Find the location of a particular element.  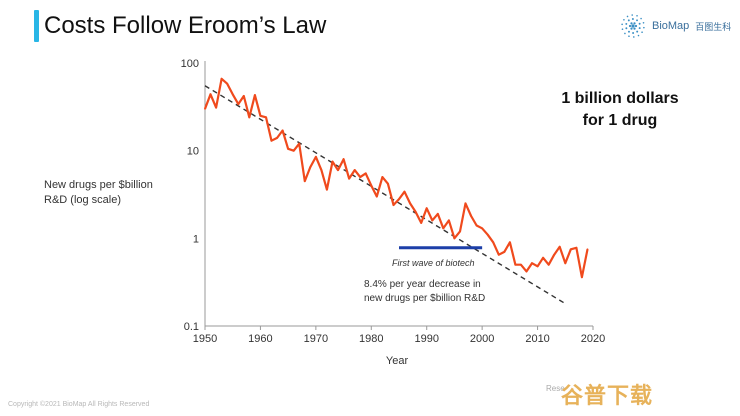

x-tick-label: 1980 is located at coordinates (371, 339).